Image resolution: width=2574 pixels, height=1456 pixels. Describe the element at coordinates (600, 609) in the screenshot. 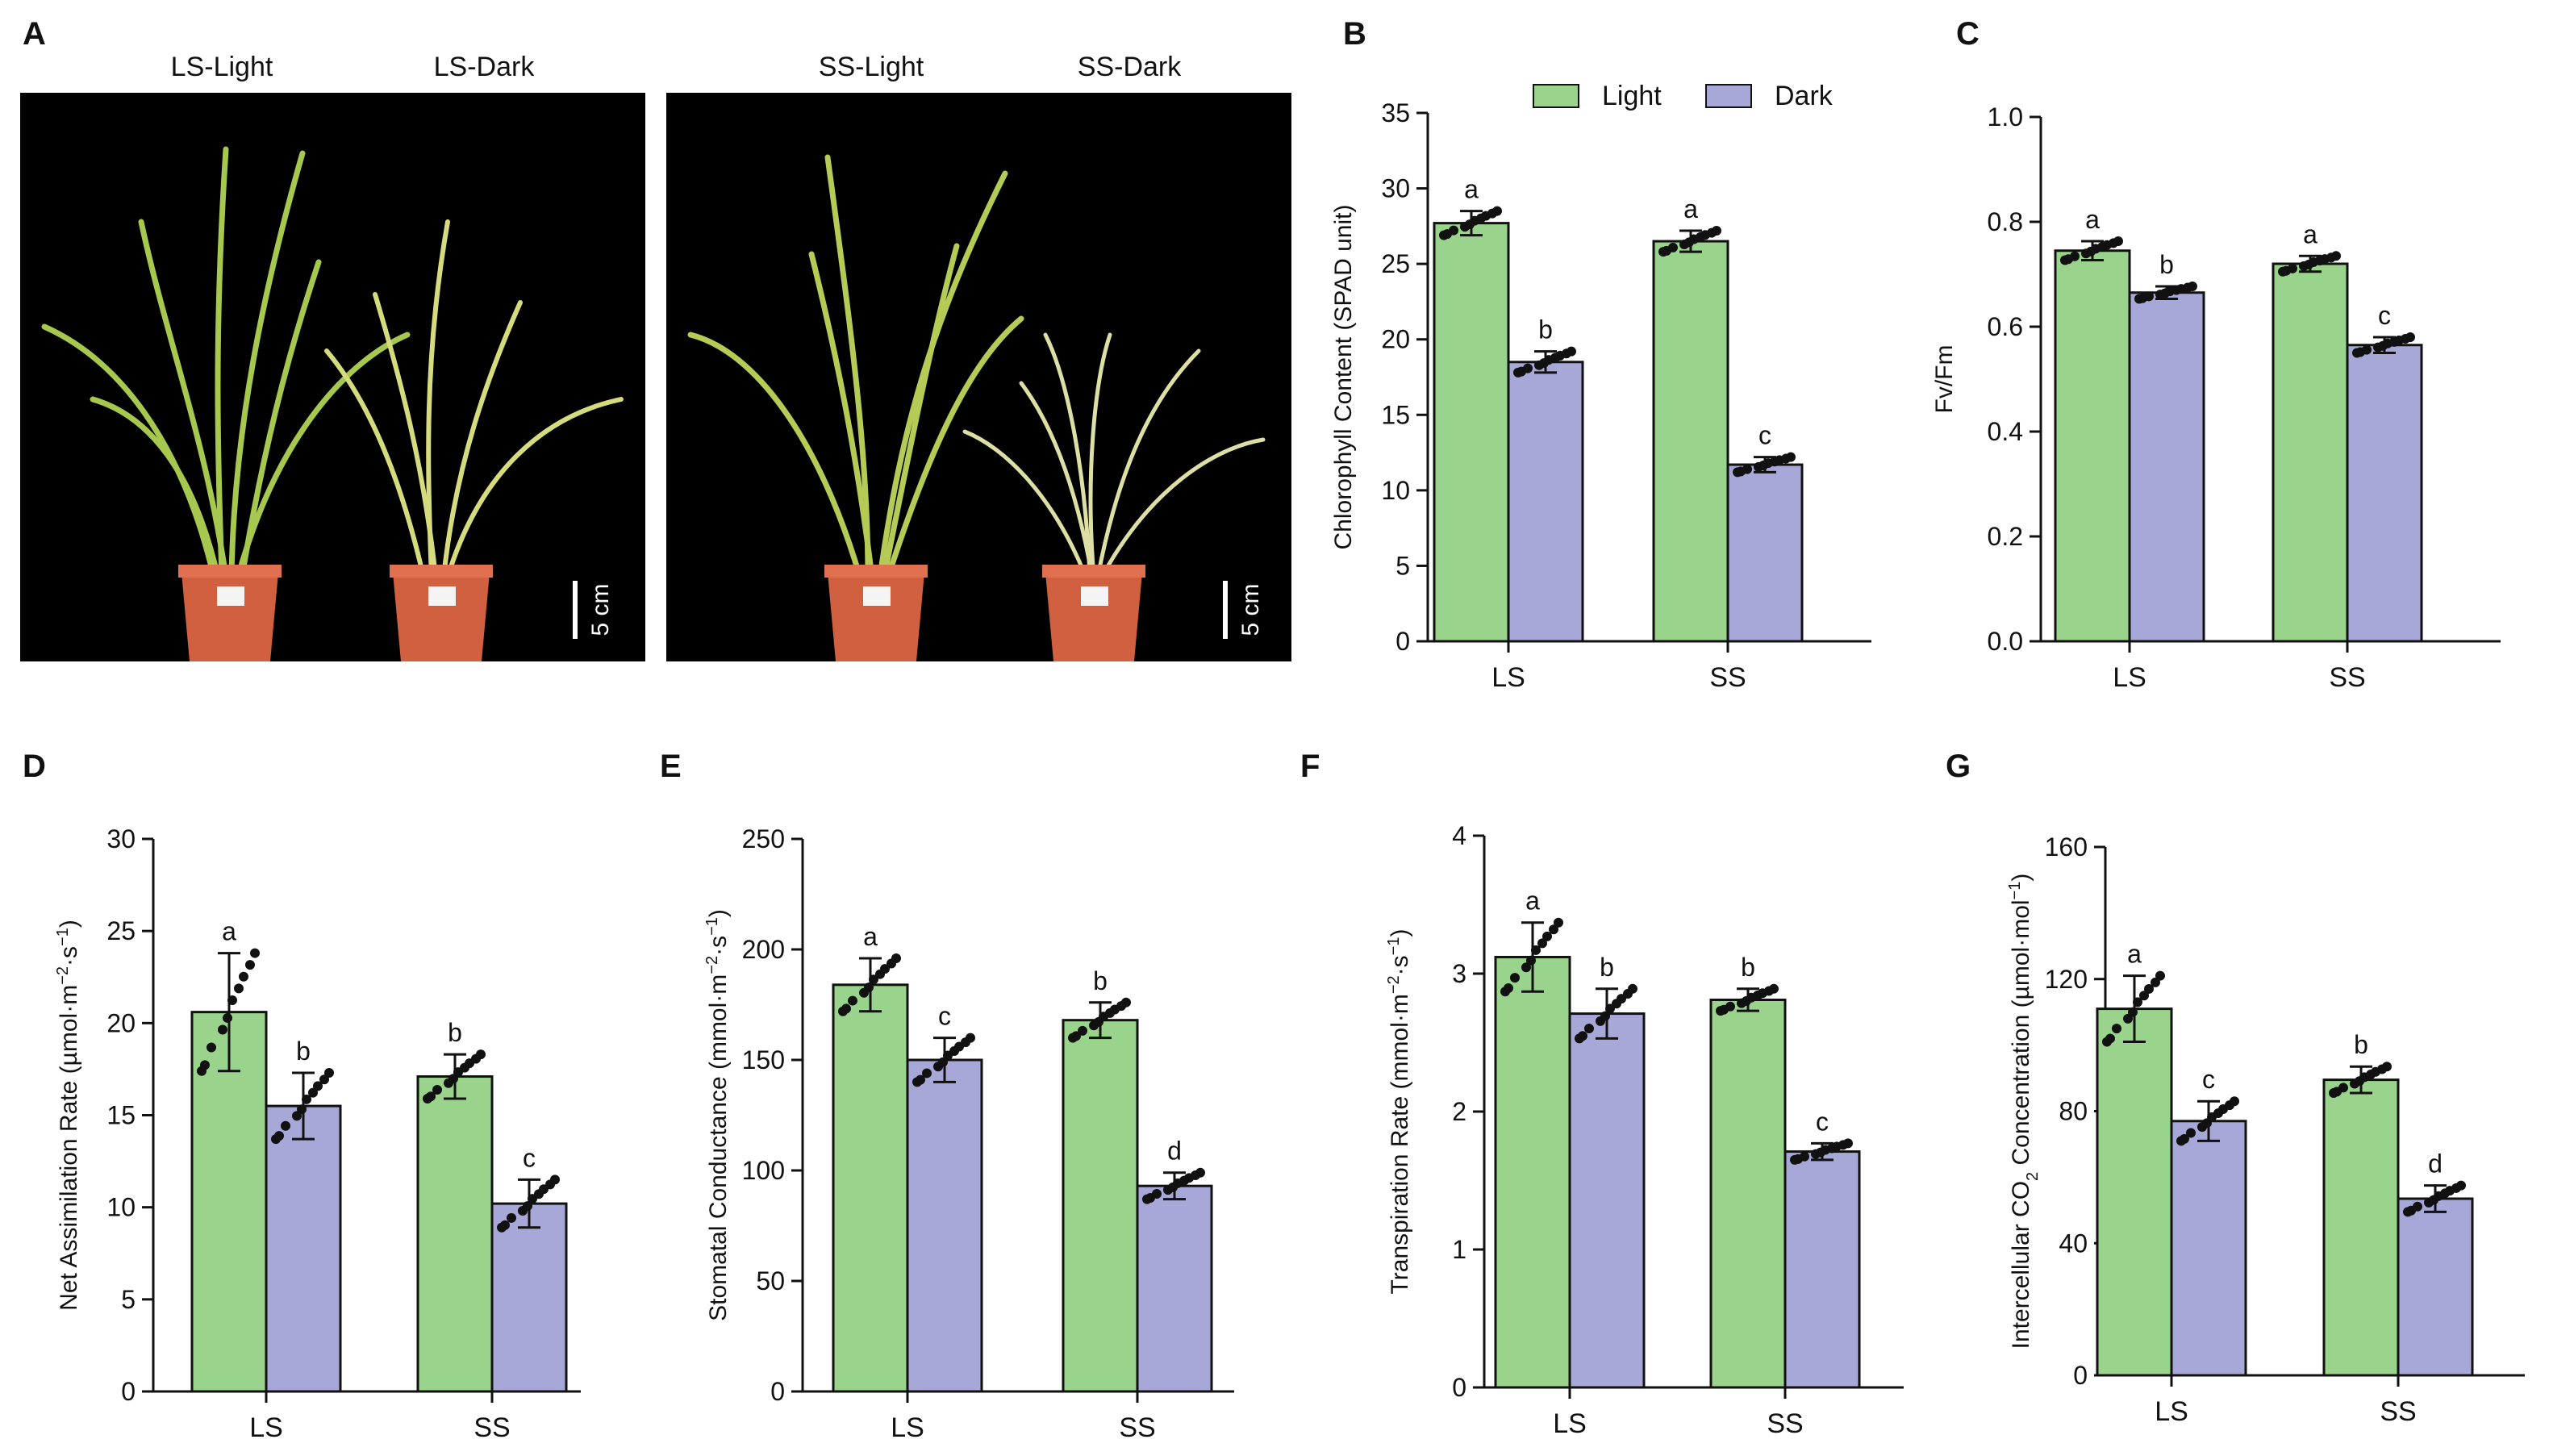

I see `scale-label-left: 5 cm` at that location.